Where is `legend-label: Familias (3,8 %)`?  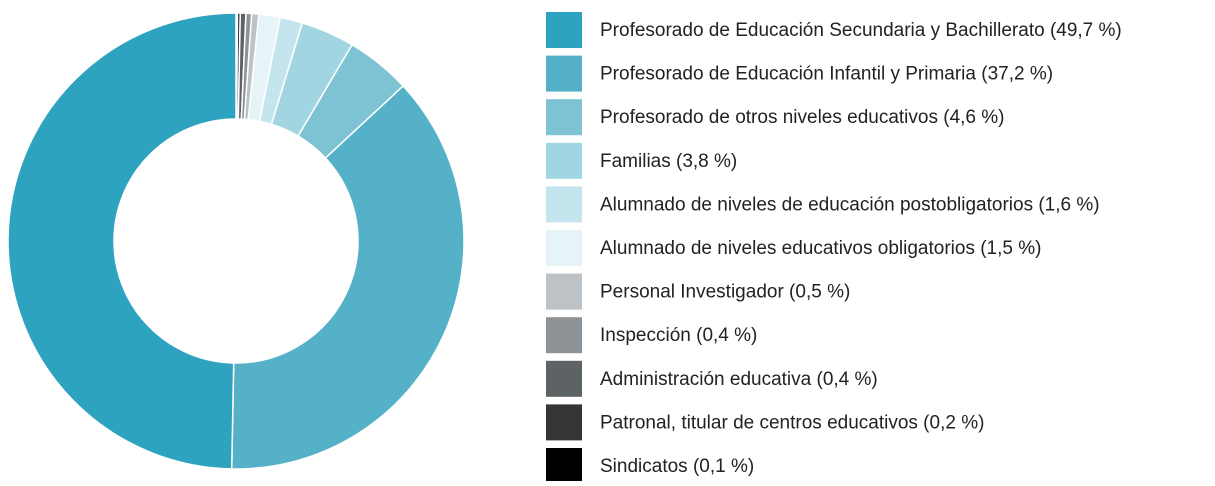
legend-label: Familias (3,8 %) is located at coordinates (668, 161).